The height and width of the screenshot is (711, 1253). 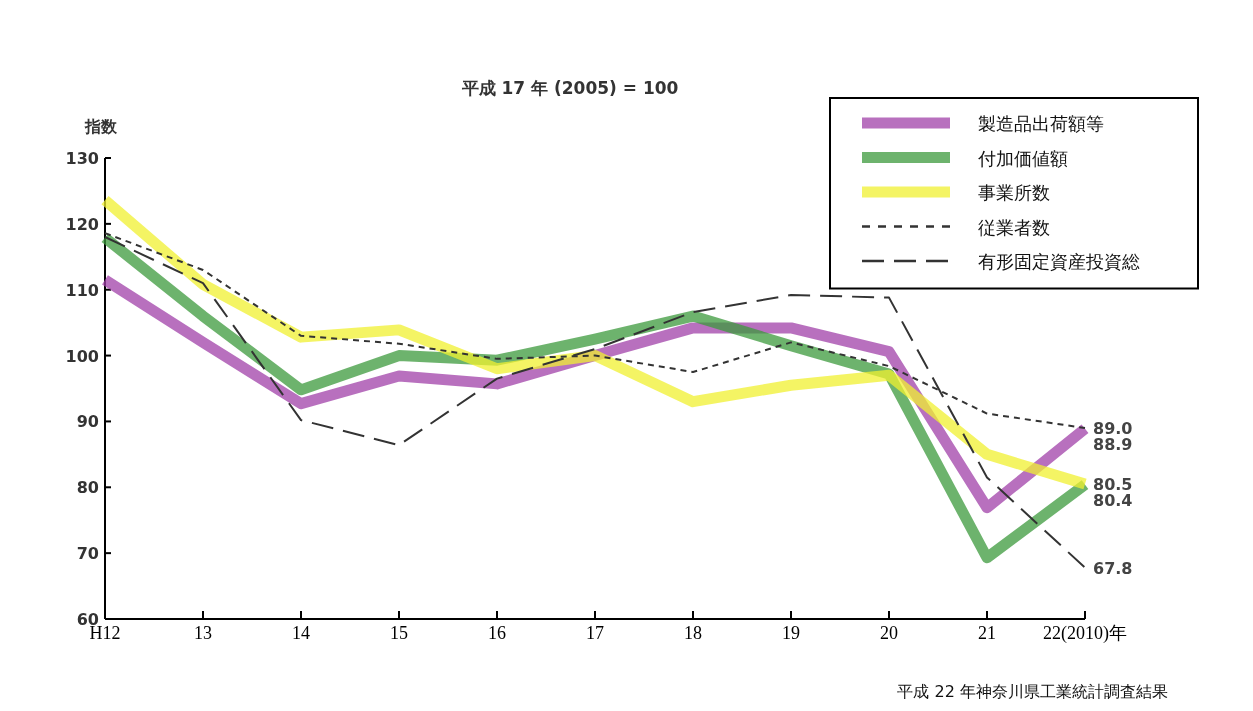 What do you see at coordinates (301, 633) in the screenshot?
I see `x-tick-label: 14` at bounding box center [301, 633].